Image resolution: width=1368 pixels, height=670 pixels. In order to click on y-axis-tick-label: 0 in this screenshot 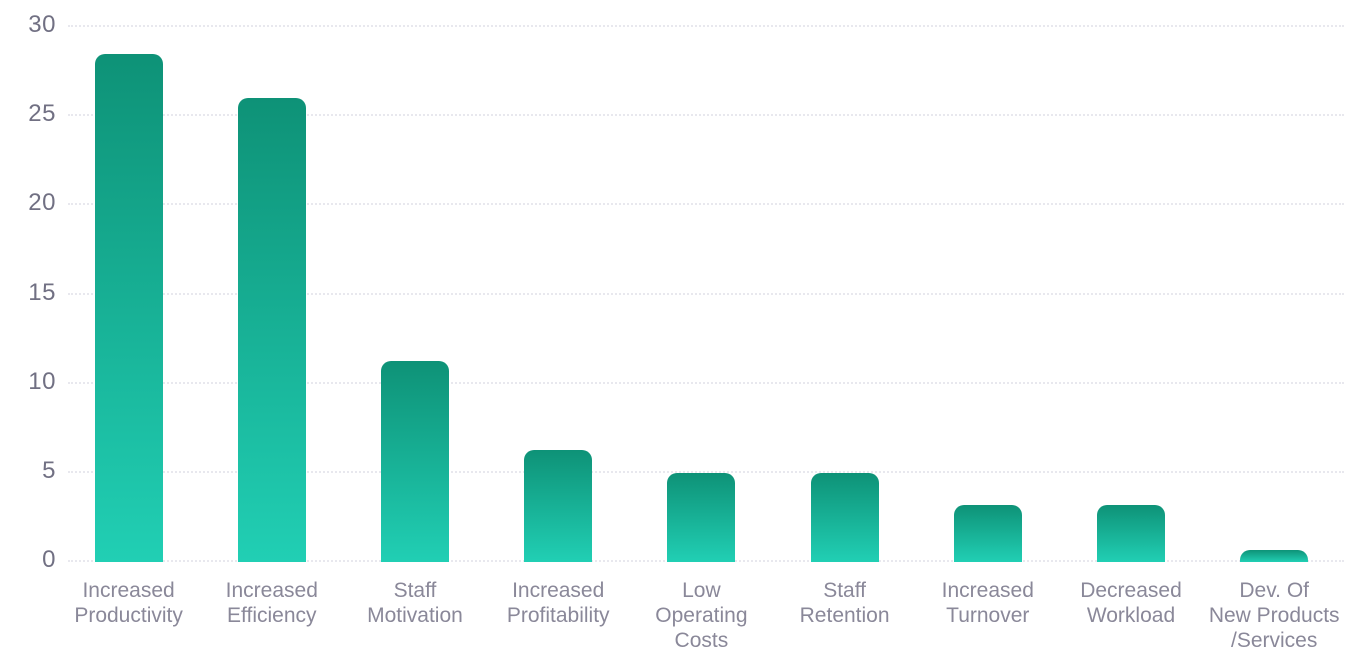, I will do `click(49, 559)`.